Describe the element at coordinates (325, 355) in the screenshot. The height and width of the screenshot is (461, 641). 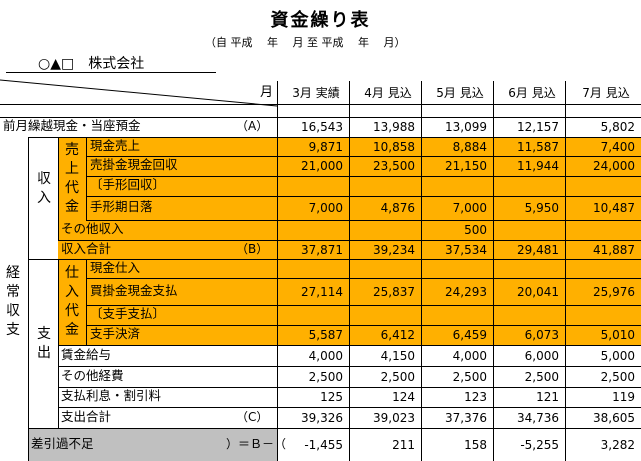
I see `value-chingin-0: 4,000` at that location.